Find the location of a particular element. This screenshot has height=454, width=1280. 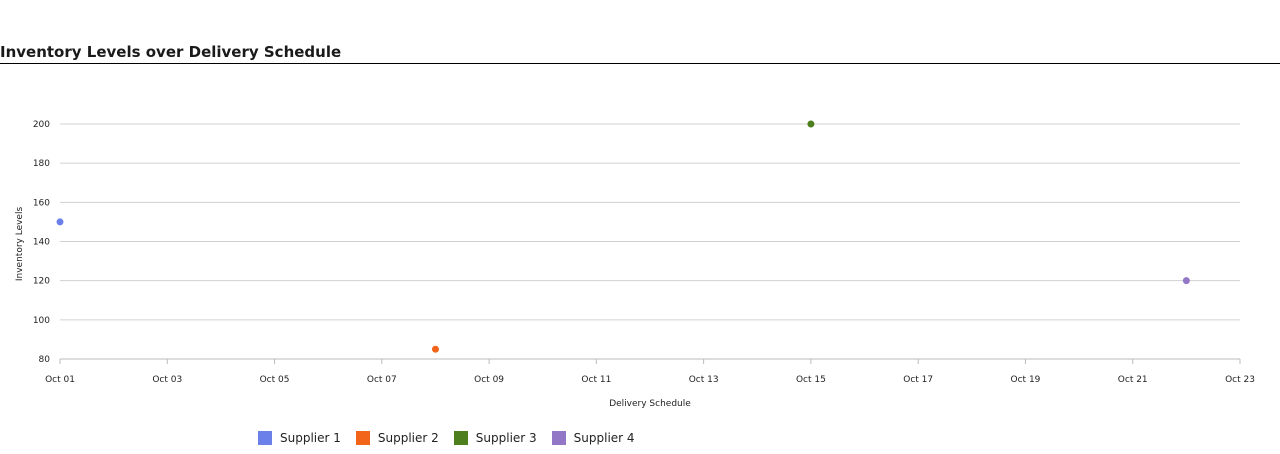

x-tick-label: Oct 19 is located at coordinates (1026, 380).